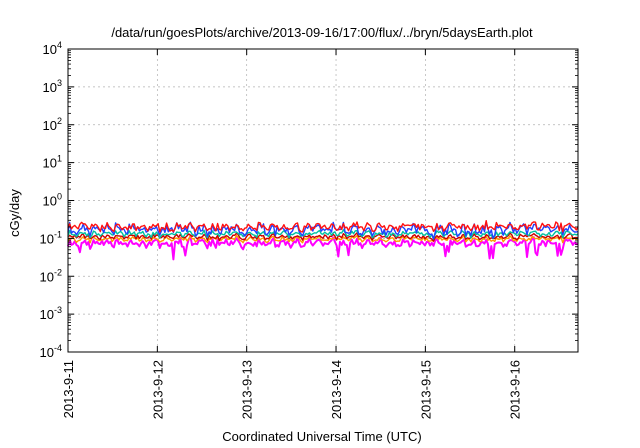  I want to click on x-tick-label: 2013-9-12, so click(157, 389).